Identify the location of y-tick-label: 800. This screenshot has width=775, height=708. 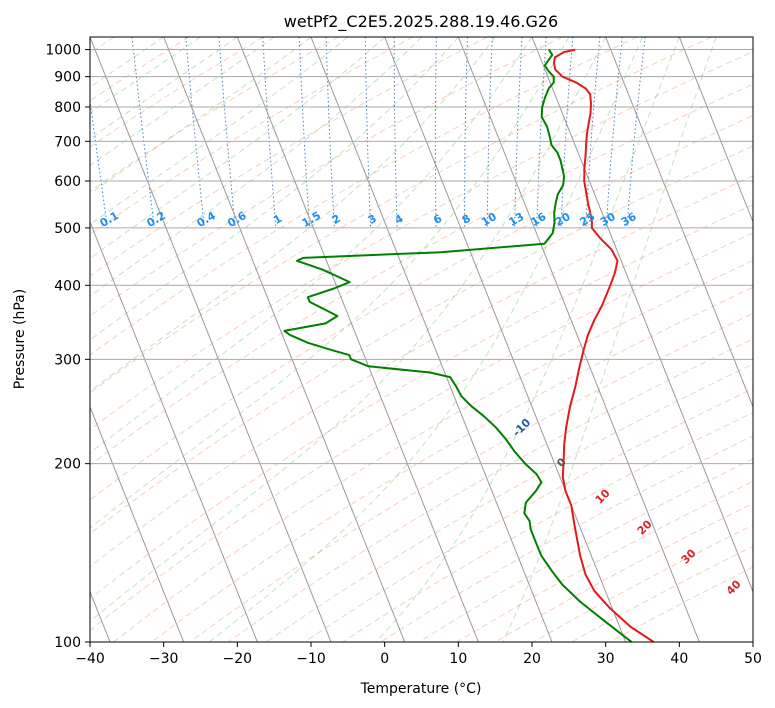
(67, 108).